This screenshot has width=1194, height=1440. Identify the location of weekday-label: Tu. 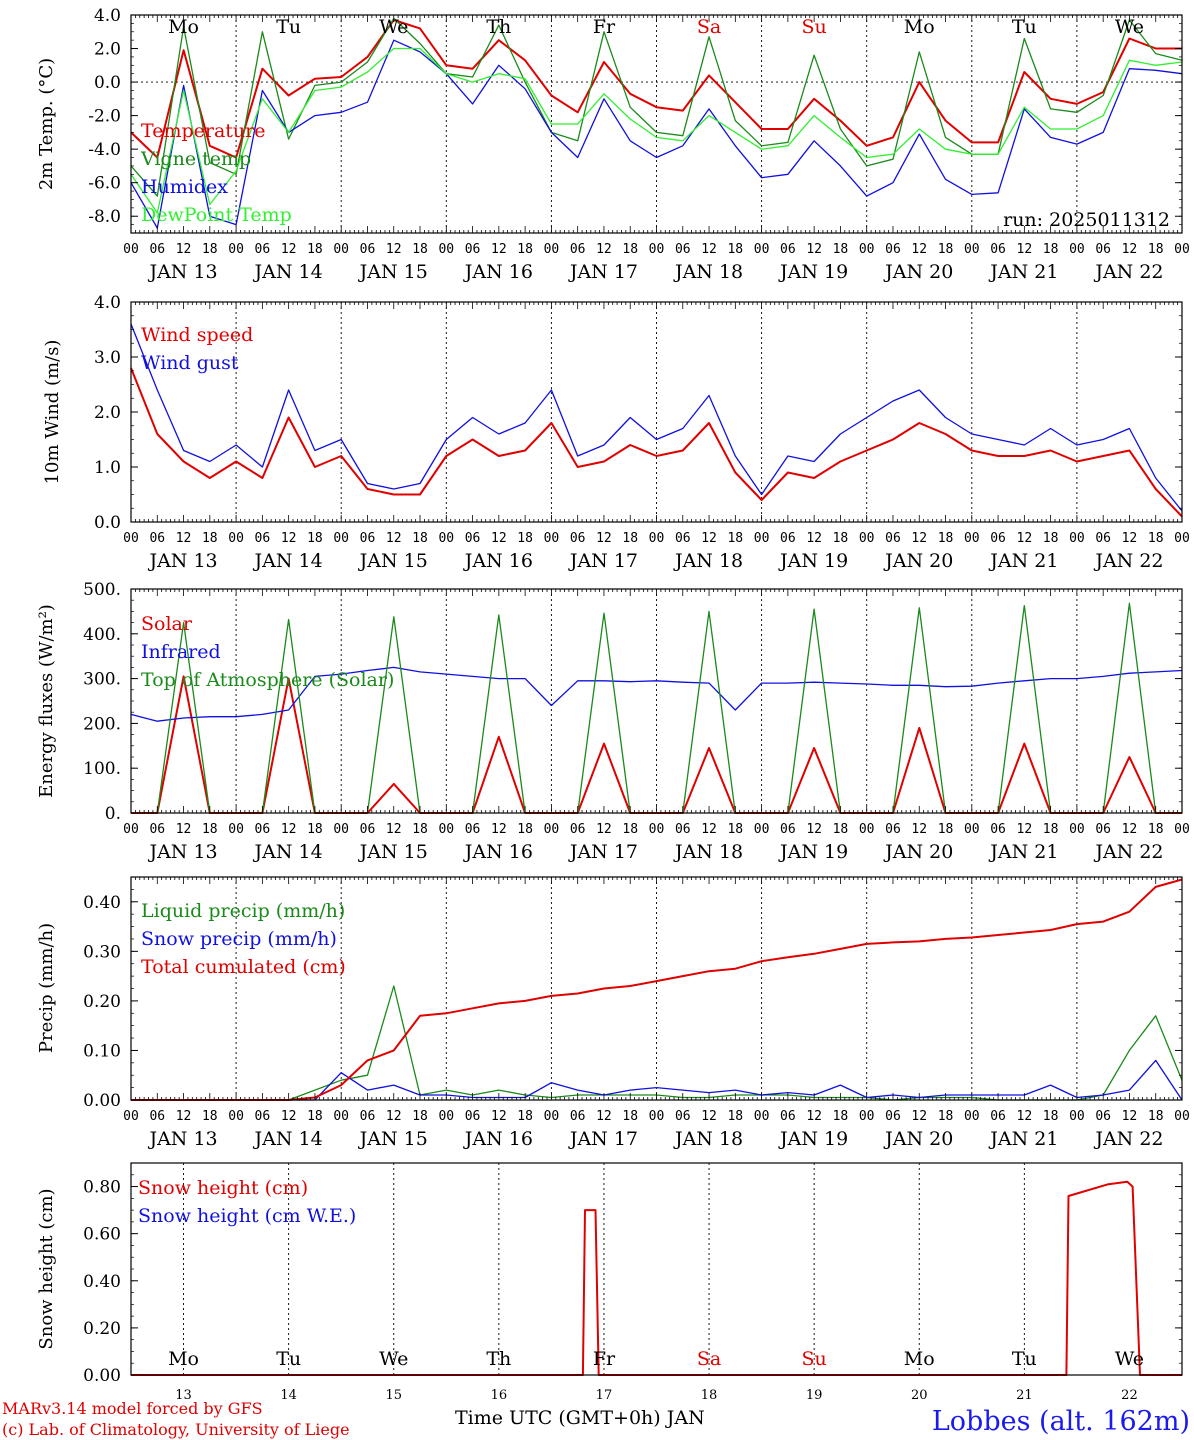
(288, 1359).